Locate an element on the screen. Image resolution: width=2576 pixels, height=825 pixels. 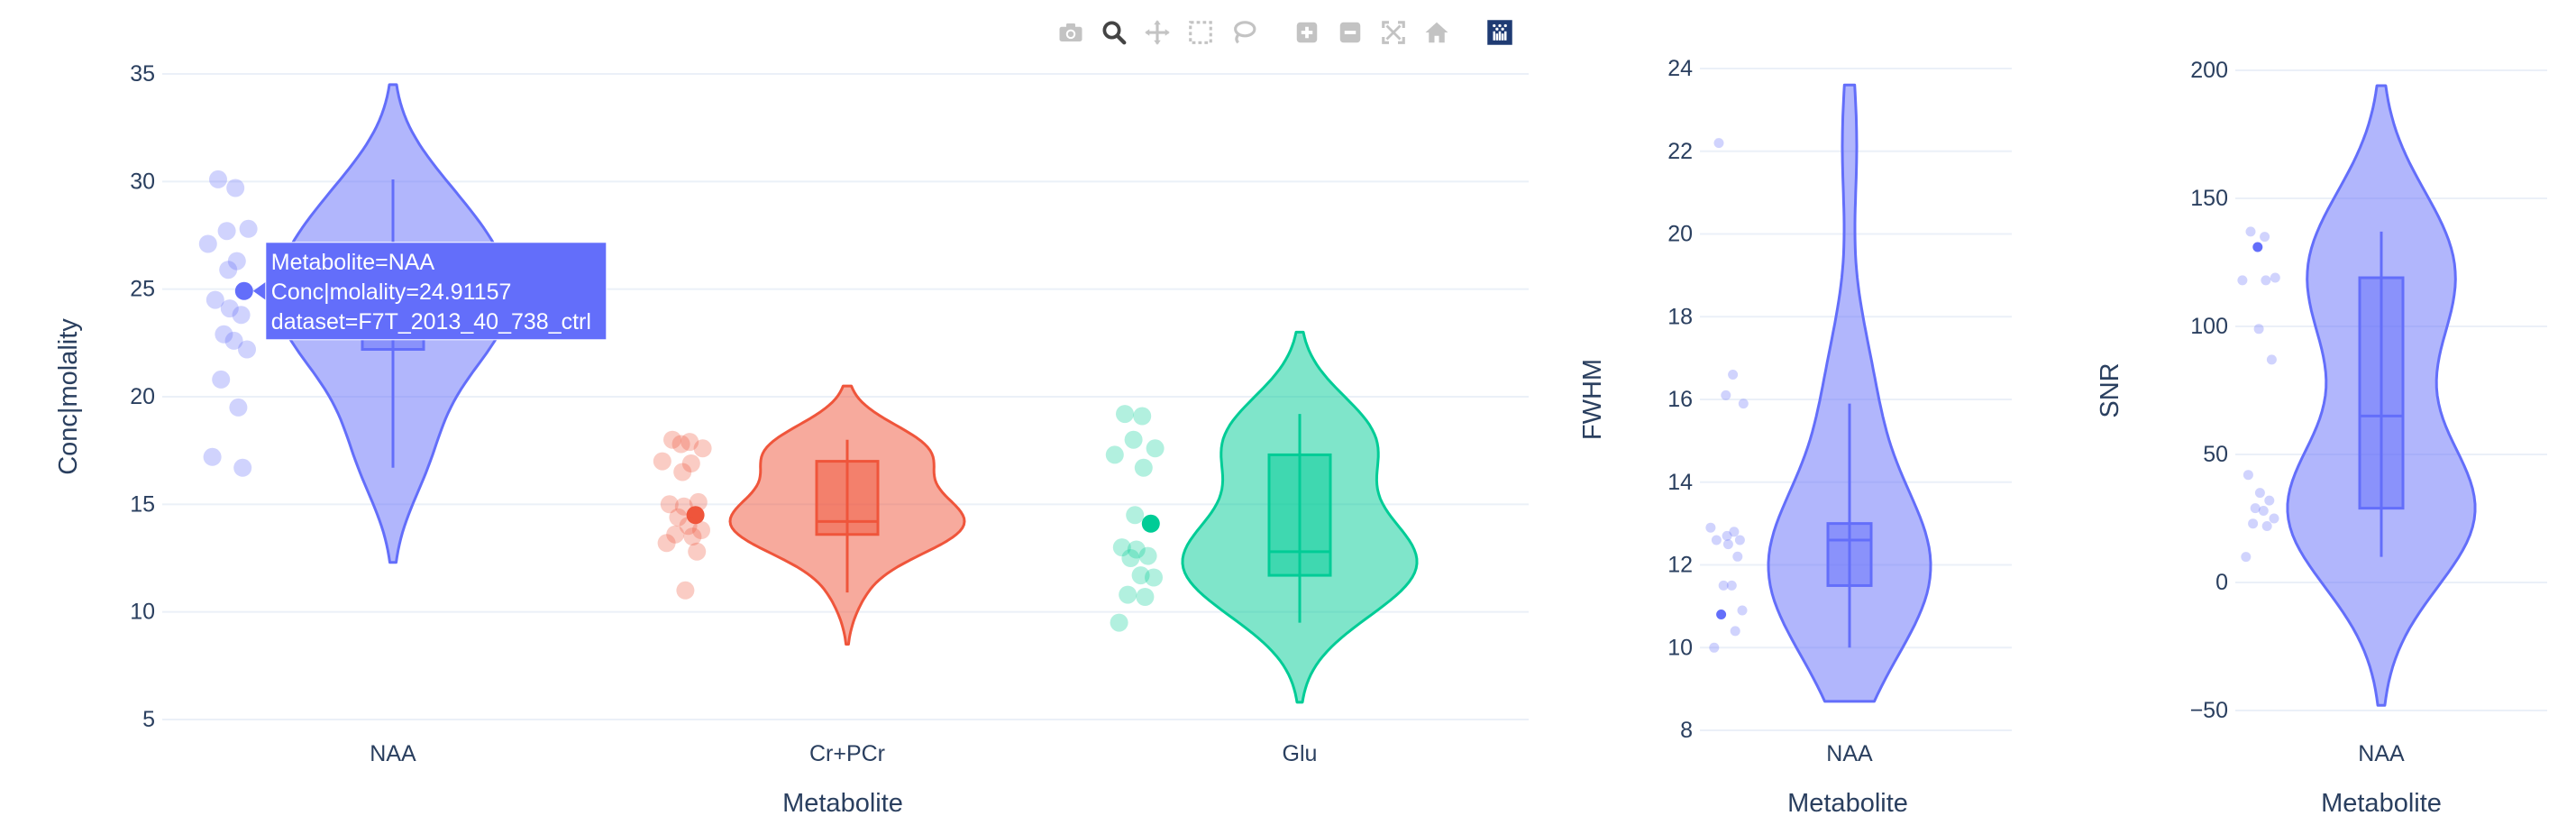
reset-axes-icon is located at coordinates (1436, 32).